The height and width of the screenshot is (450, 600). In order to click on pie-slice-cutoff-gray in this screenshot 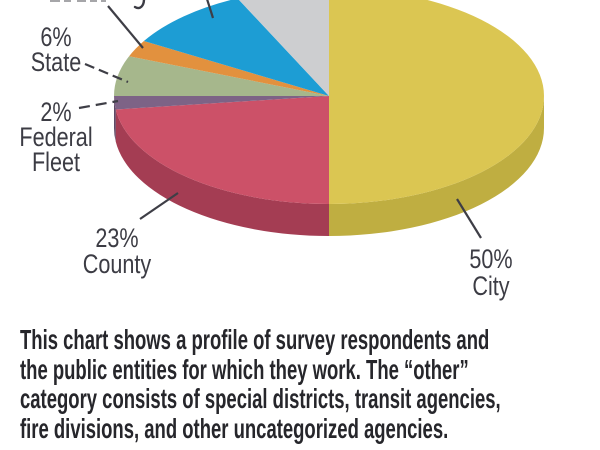, I will do `click(284, 48)`.